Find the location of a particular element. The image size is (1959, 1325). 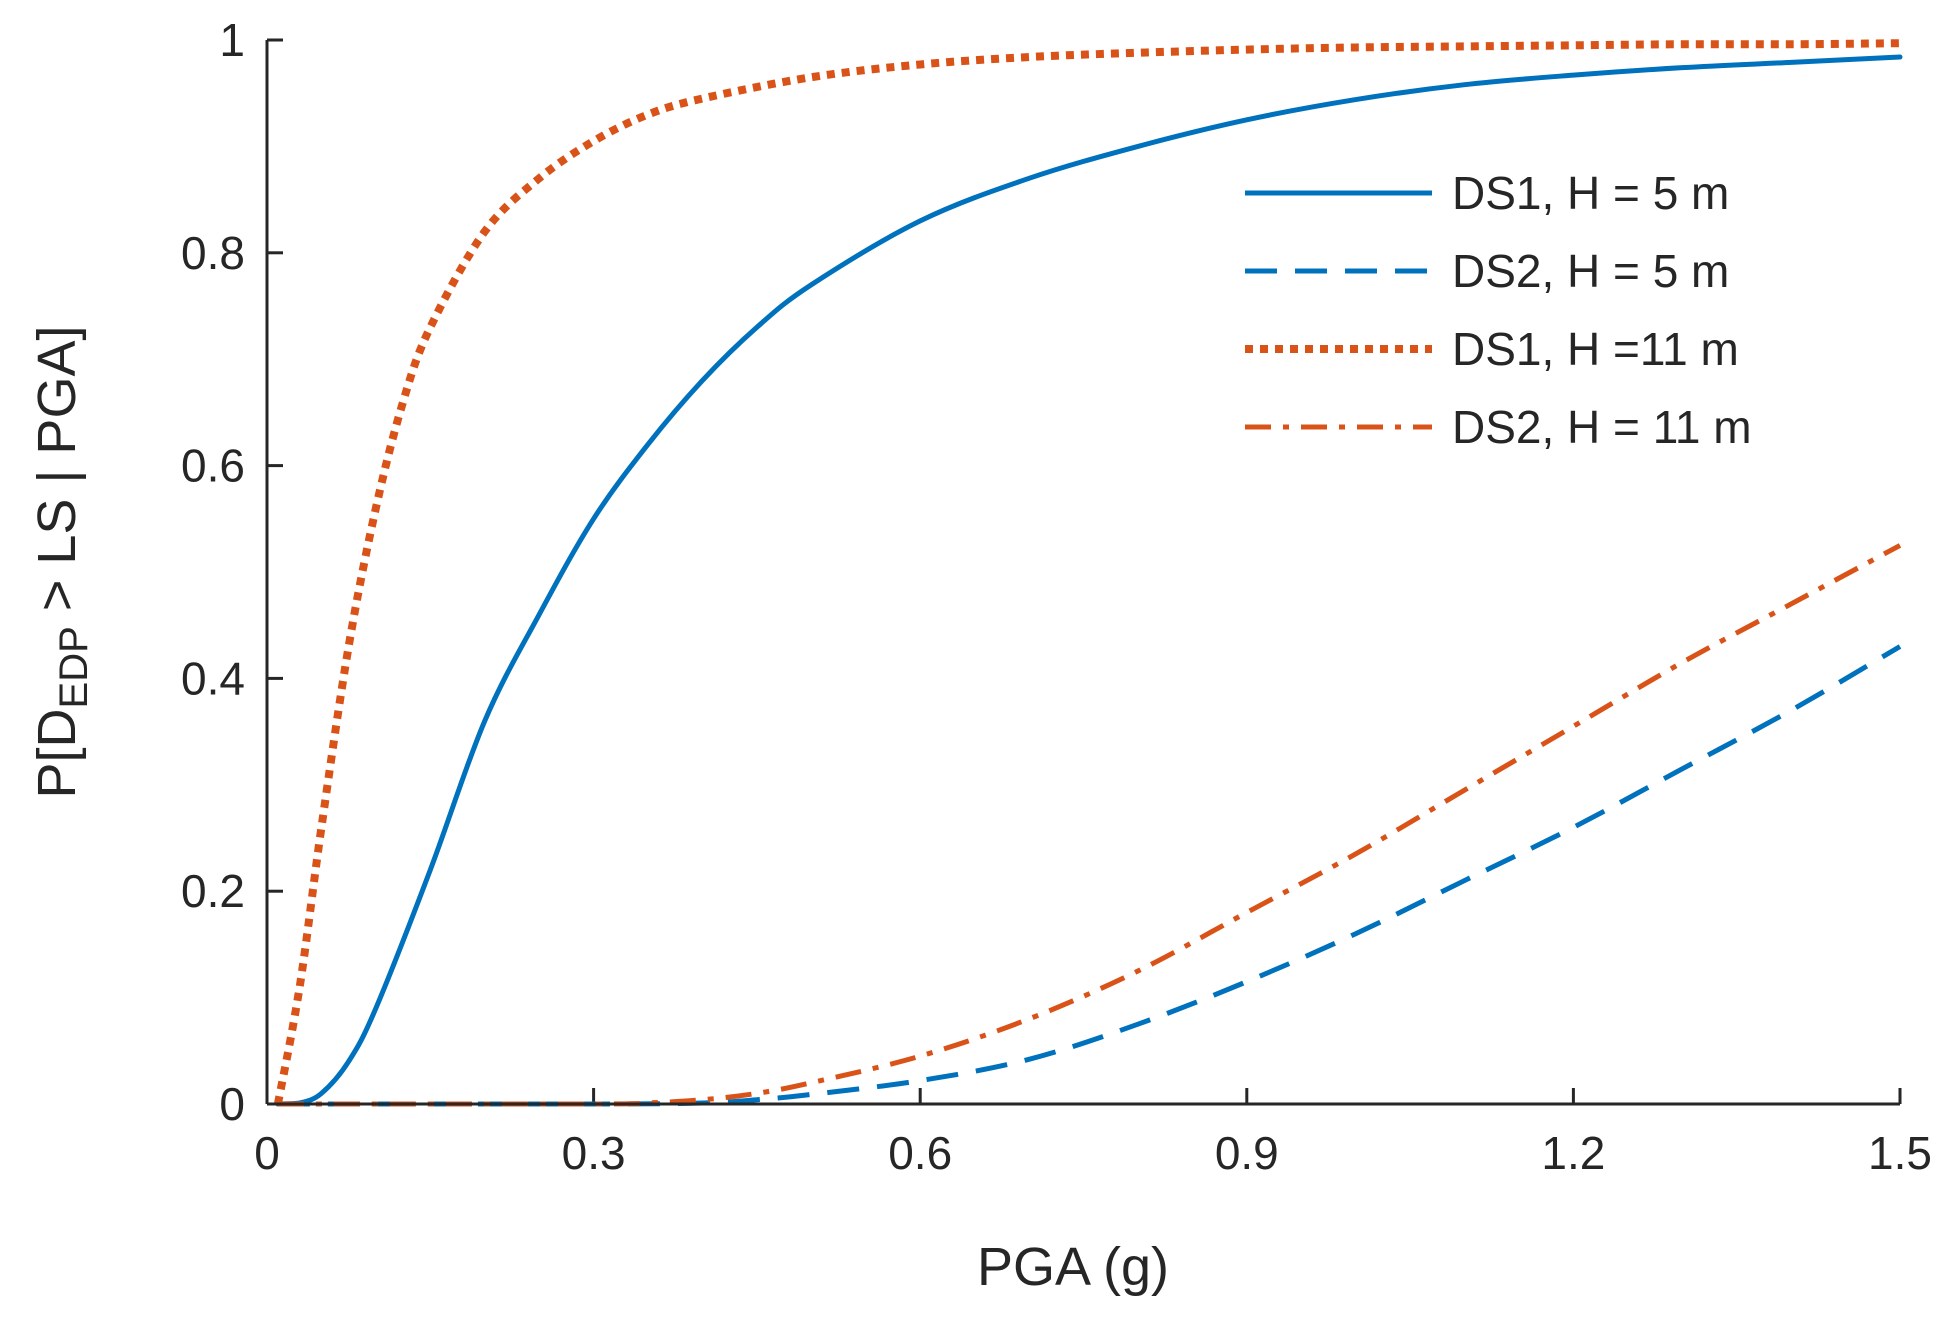

y-tick-label: 0 is located at coordinates (232, 1104).